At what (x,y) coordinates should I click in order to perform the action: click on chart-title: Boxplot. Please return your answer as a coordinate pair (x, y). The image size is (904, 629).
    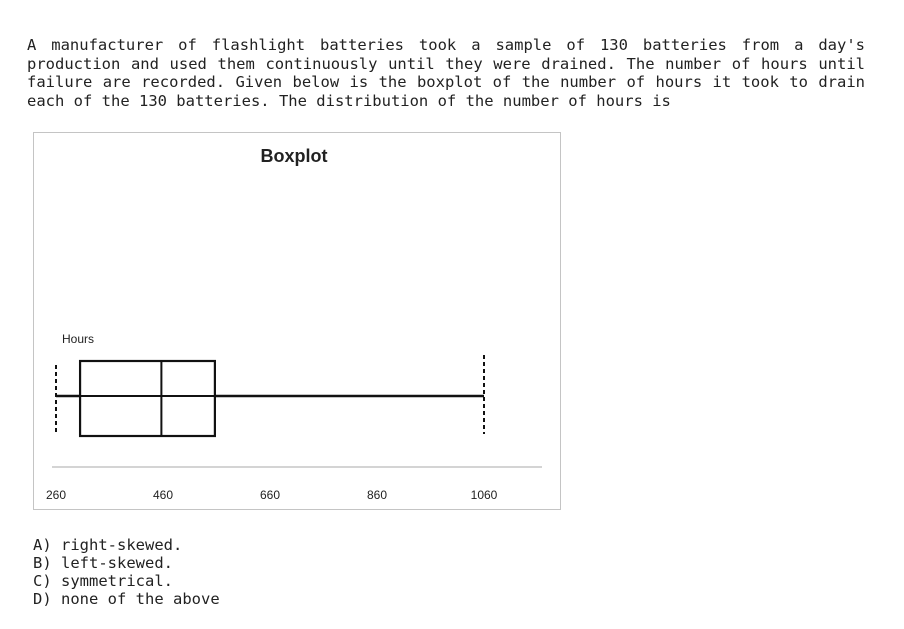
    Looking at the image, I should click on (294, 156).